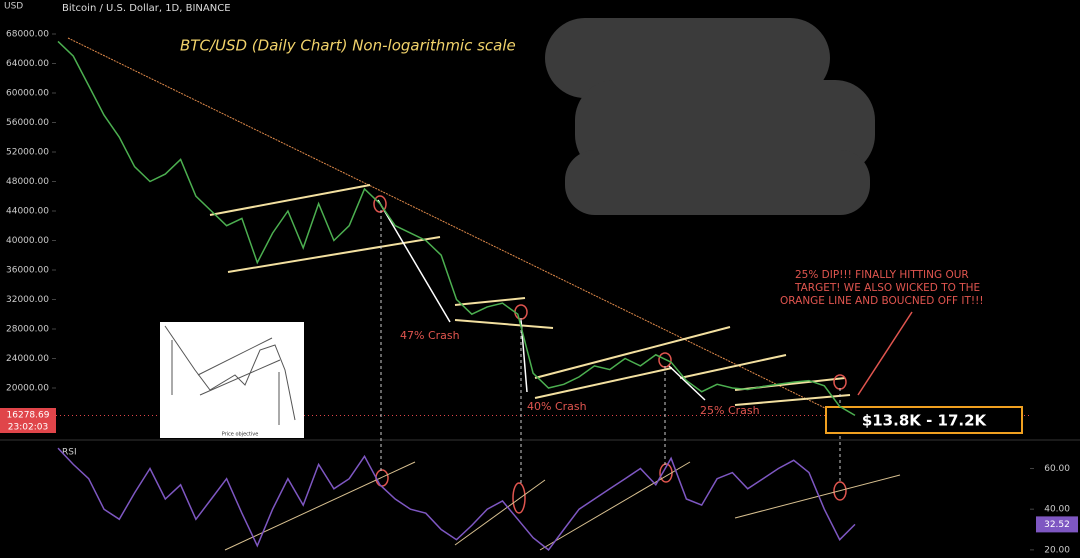 The image size is (1080, 558). I want to click on inset-label: Price objective, so click(240, 435).